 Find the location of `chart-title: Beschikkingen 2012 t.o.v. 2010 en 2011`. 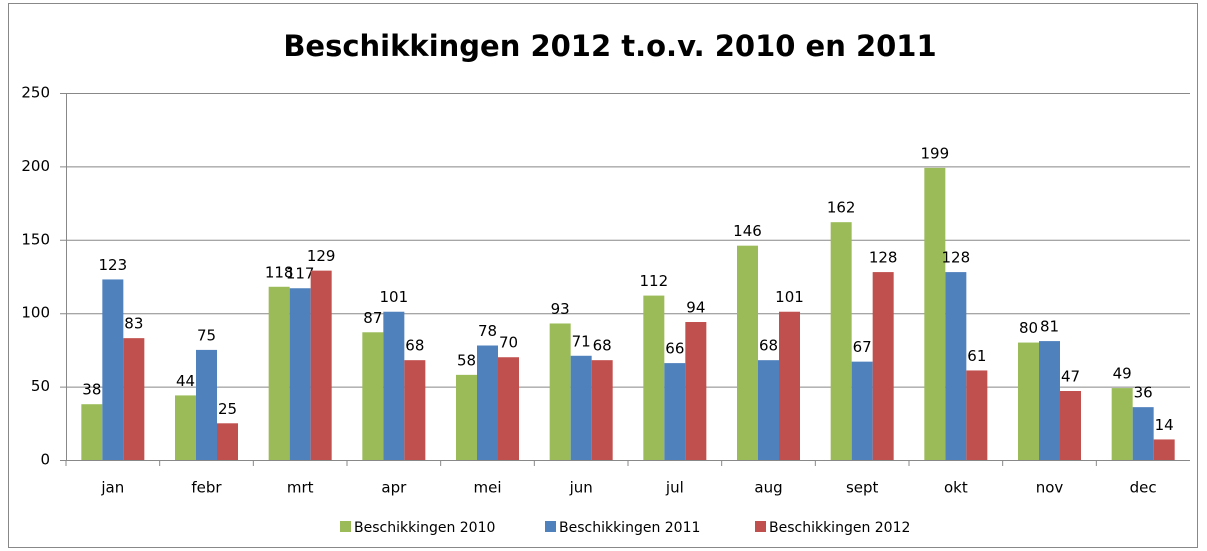

chart-title: Beschikkingen 2012 t.o.v. 2010 en 2011 is located at coordinates (609, 46).